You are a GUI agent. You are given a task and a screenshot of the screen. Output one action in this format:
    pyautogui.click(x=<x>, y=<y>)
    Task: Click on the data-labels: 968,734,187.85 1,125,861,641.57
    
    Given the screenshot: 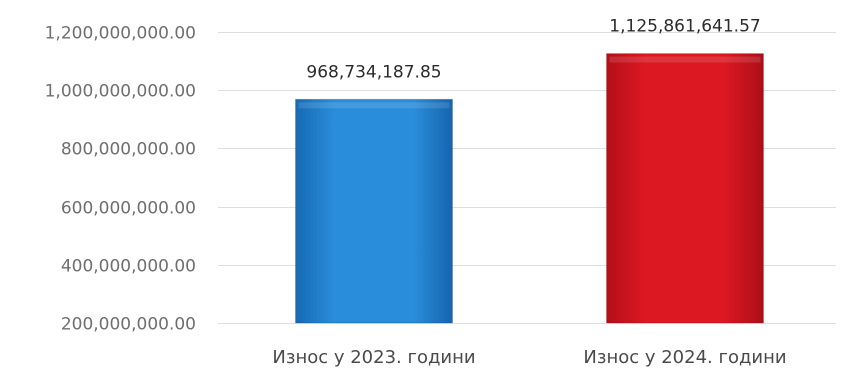 What is the action you would take?
    pyautogui.click(x=533, y=50)
    